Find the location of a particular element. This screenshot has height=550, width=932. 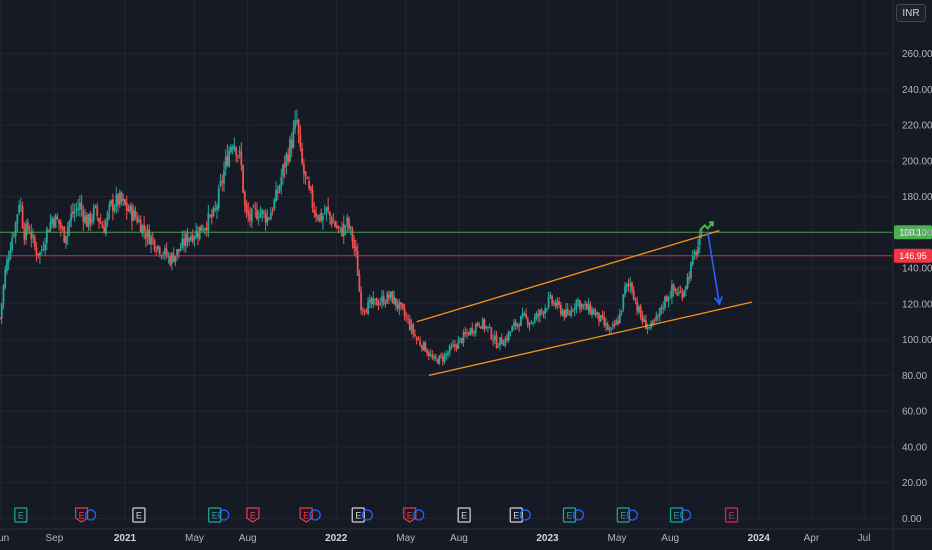

currency-button: INR is located at coordinates (911, 13).